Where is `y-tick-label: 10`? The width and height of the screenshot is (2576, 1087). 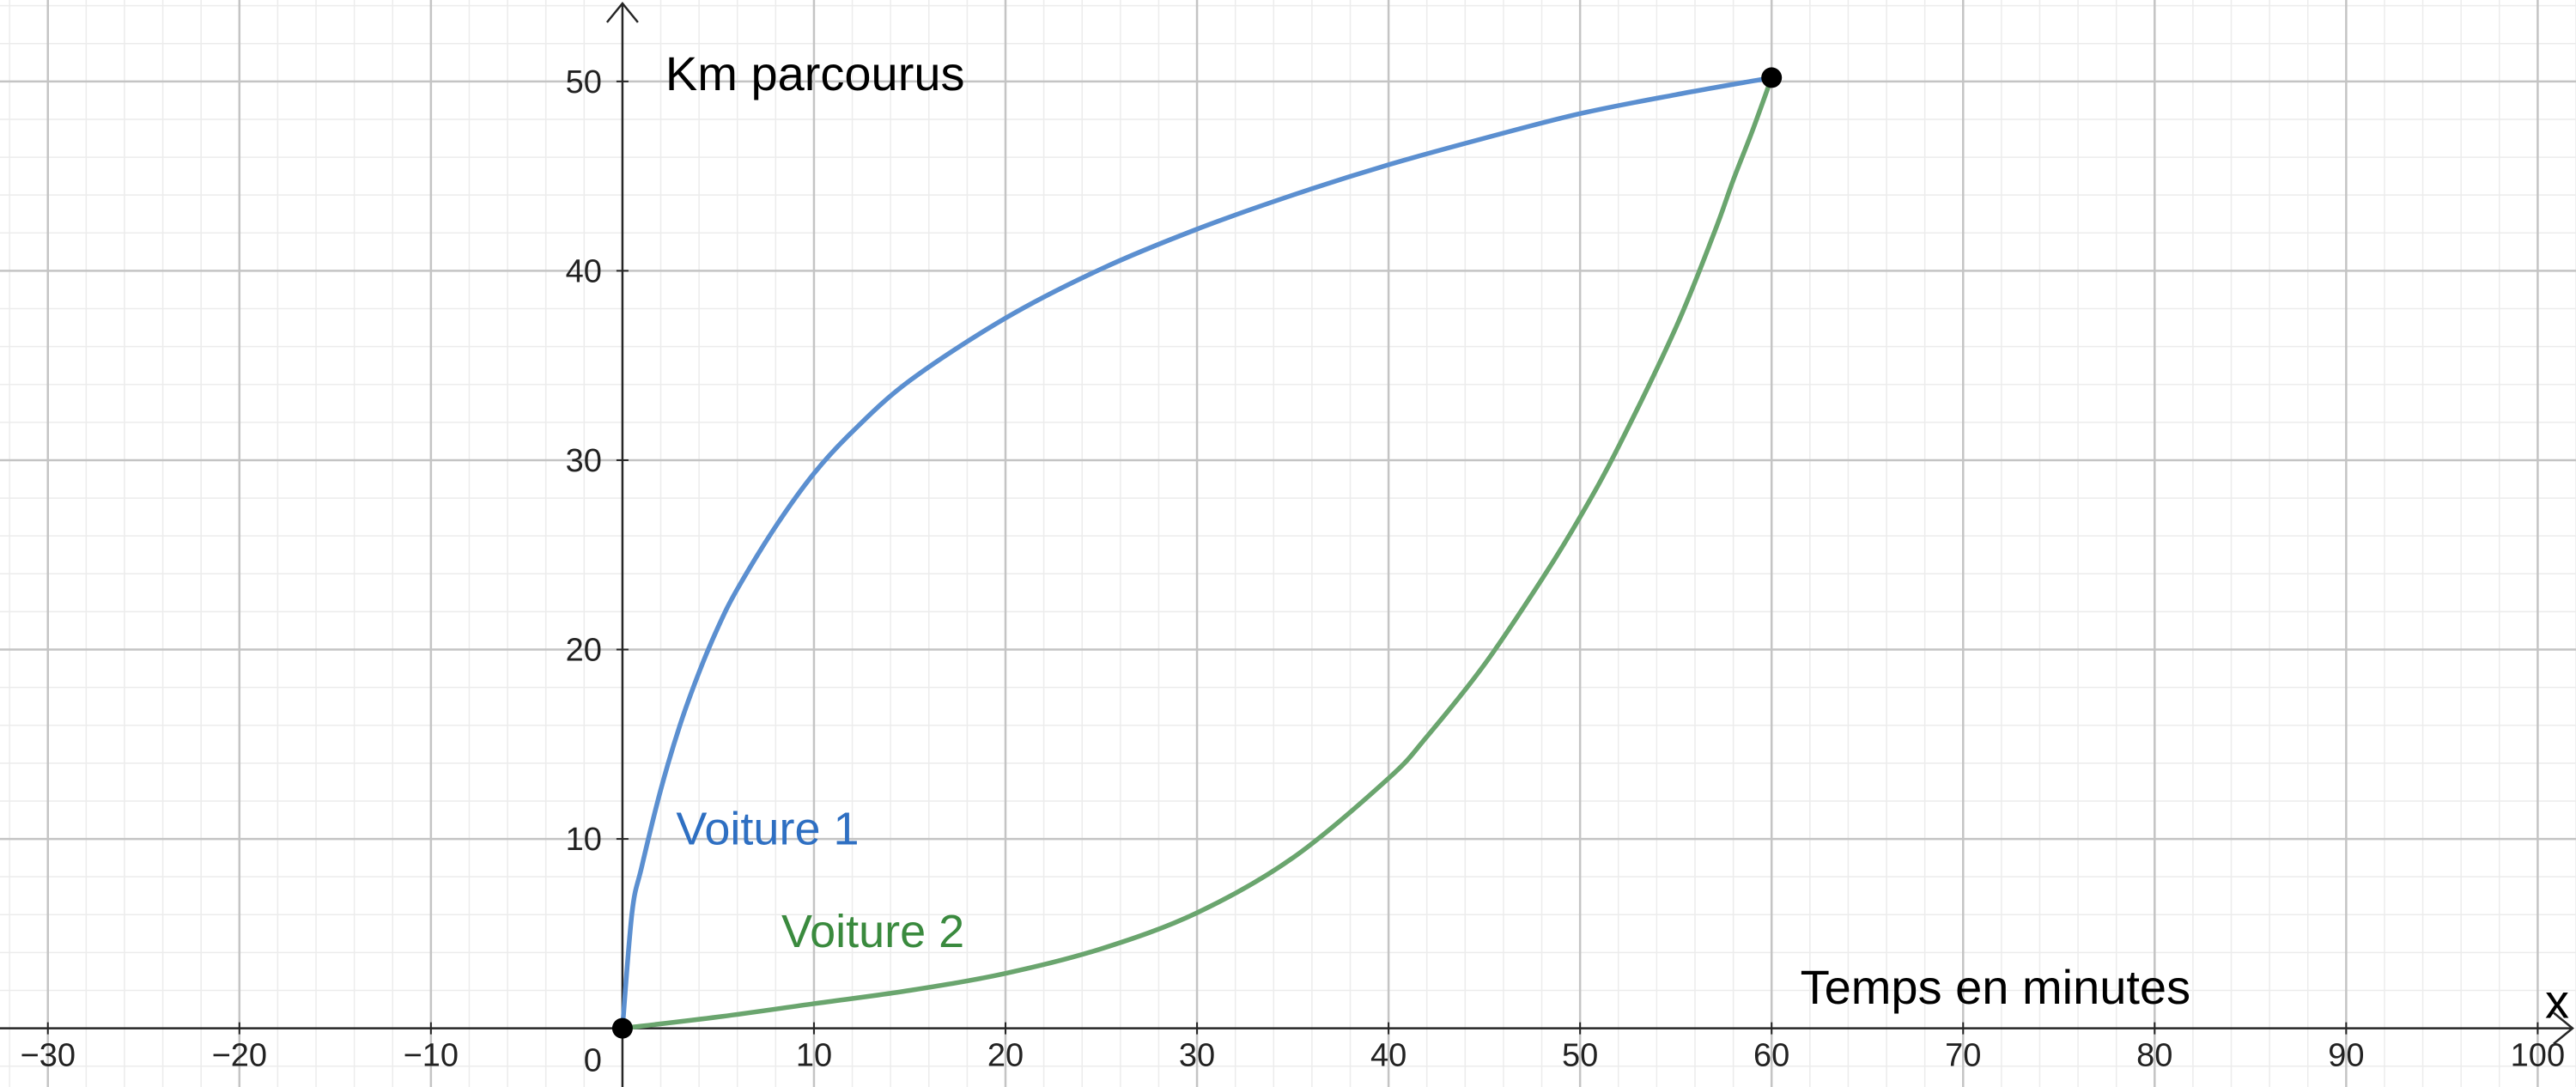
y-tick-label: 10 is located at coordinates (584, 840).